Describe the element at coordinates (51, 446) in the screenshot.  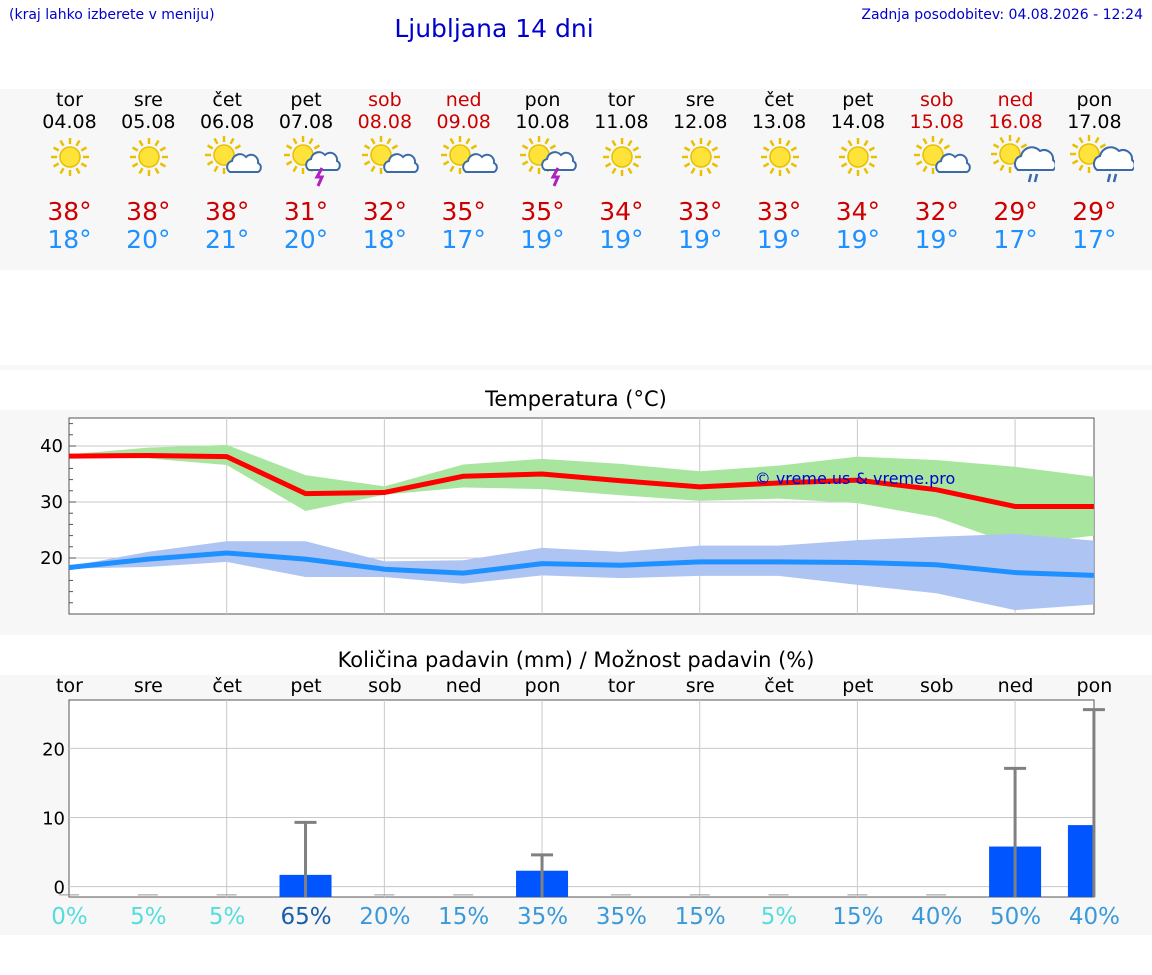
I see `y-tick-label: 40` at that location.